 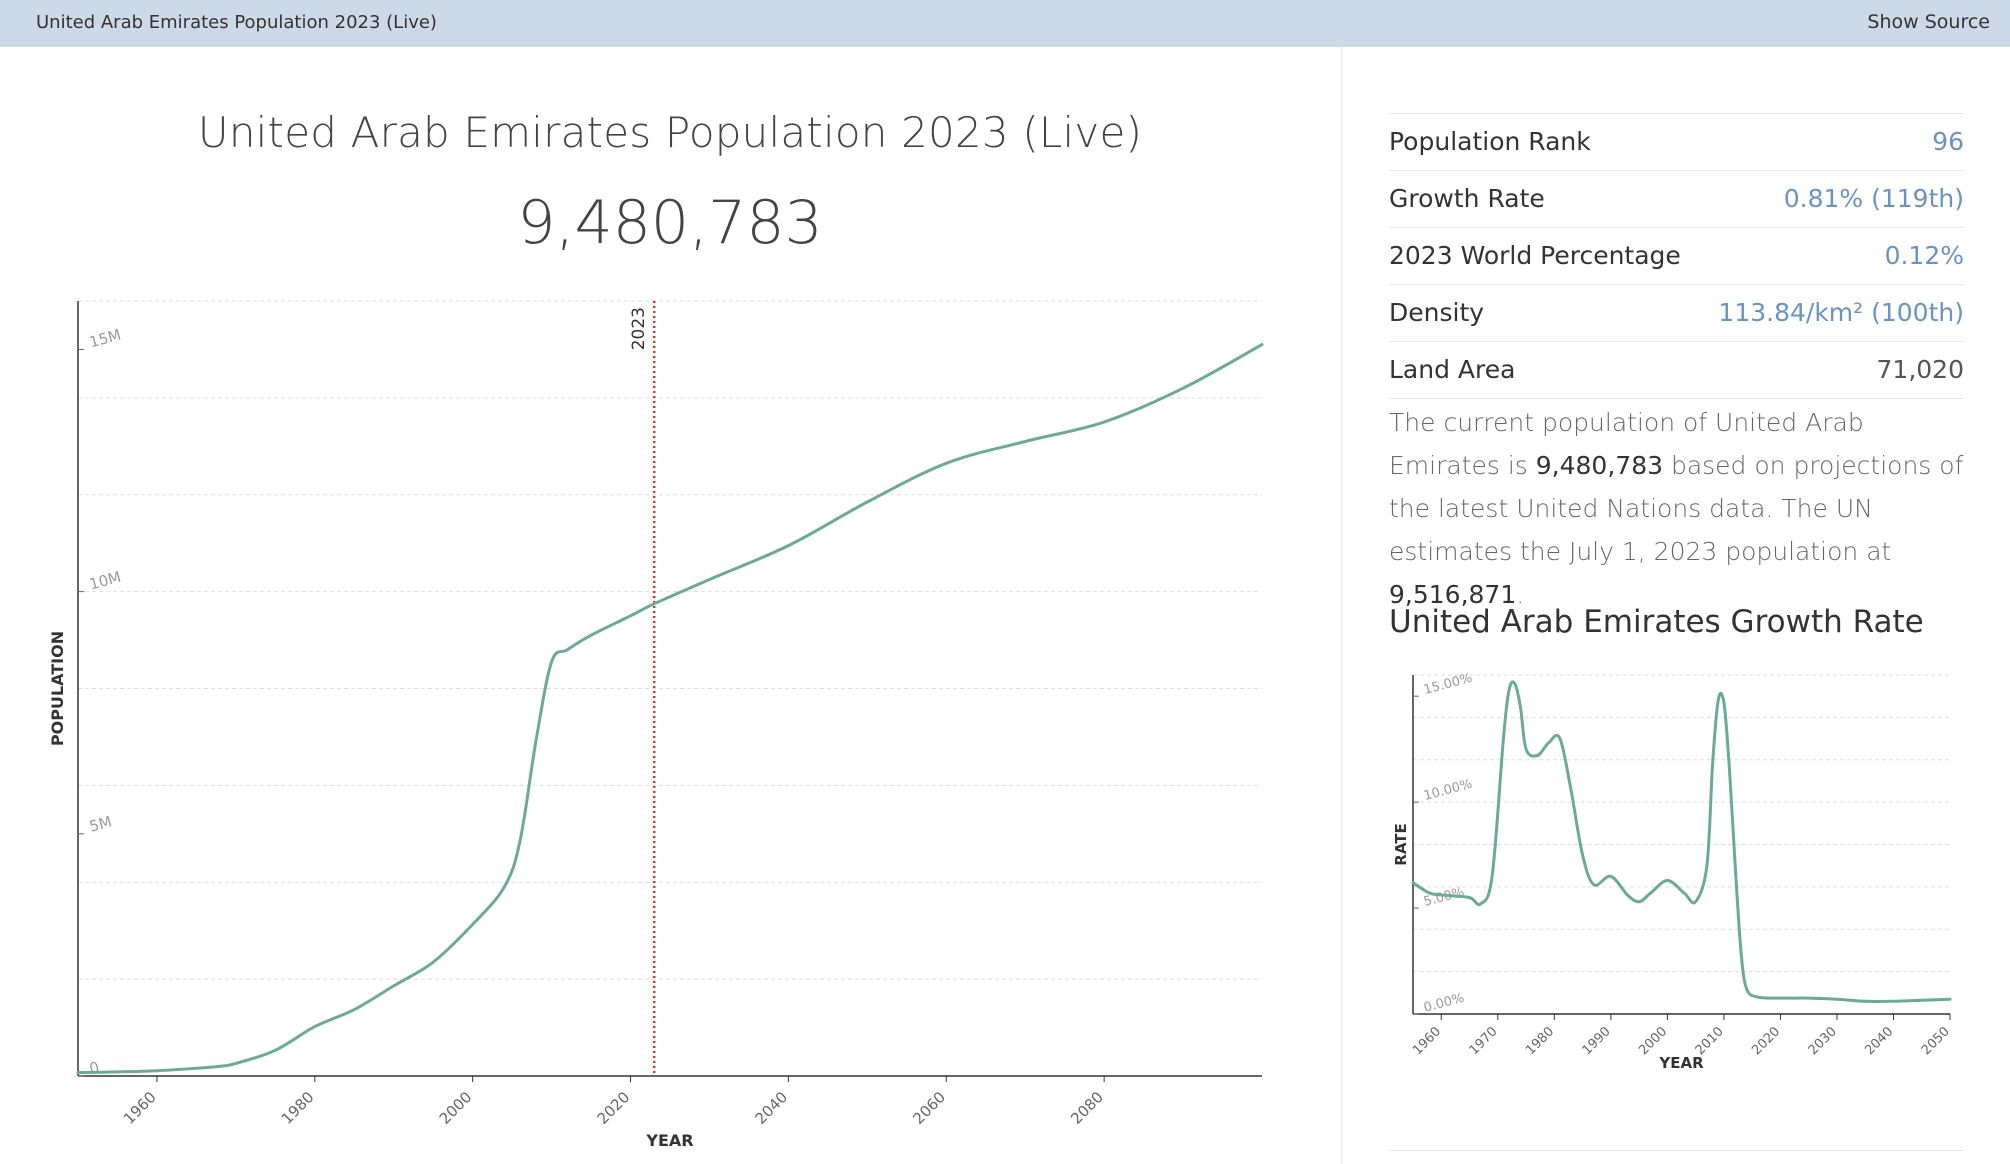 I want to click on stat-value: 71,020, so click(x=1920, y=369).